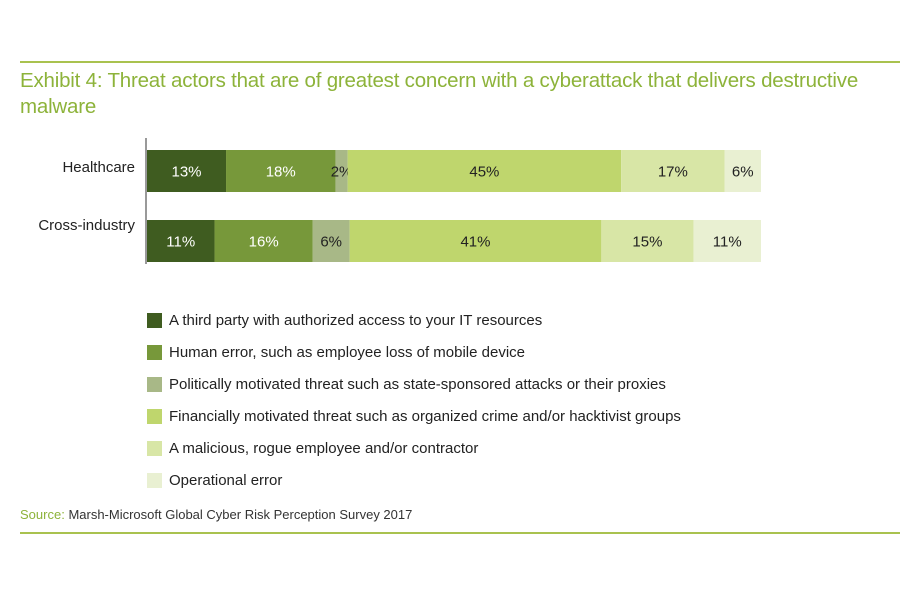 This screenshot has height=600, width=900. Describe the element at coordinates (98, 167) in the screenshot. I see `category-label: Healthcare` at that location.